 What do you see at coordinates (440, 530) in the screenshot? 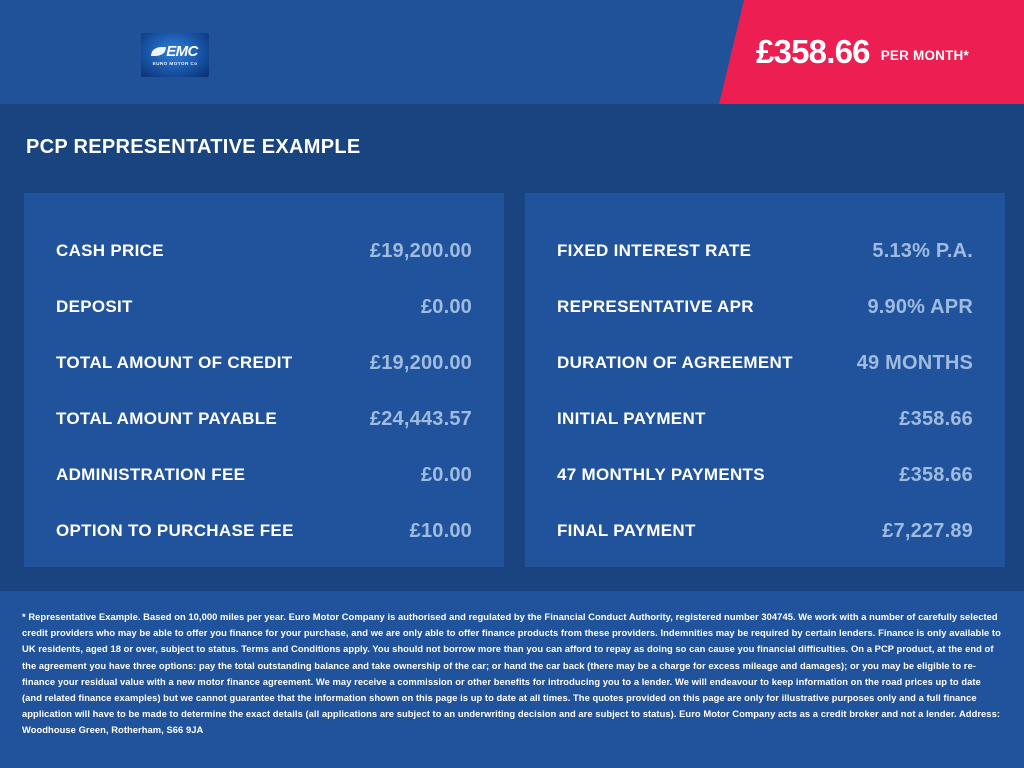
I see `row-value: £10.00` at bounding box center [440, 530].